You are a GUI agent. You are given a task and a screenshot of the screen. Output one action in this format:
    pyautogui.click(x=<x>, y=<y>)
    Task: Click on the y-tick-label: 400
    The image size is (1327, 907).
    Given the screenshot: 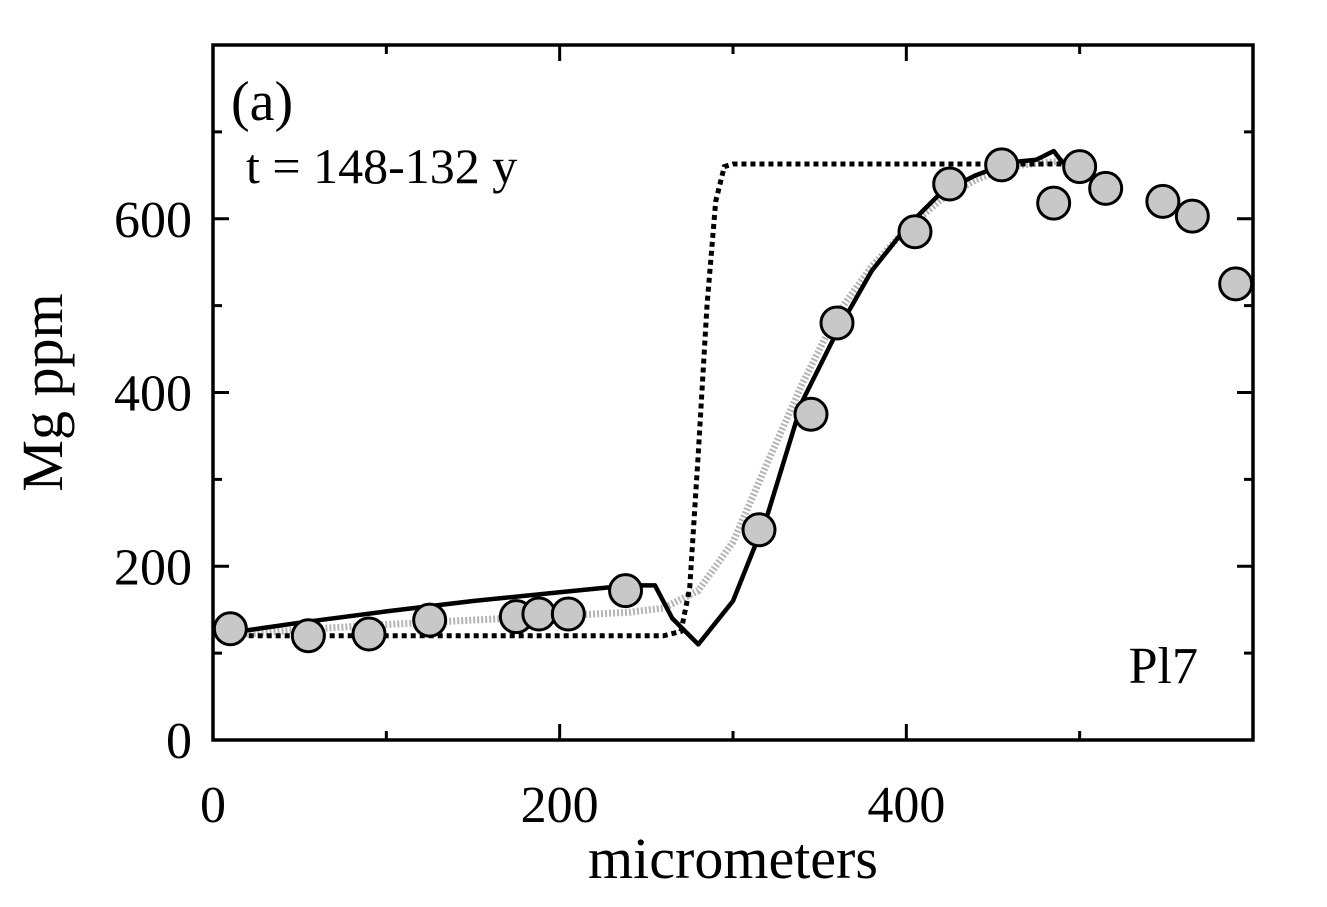 What is the action you would take?
    pyautogui.click(x=153, y=394)
    